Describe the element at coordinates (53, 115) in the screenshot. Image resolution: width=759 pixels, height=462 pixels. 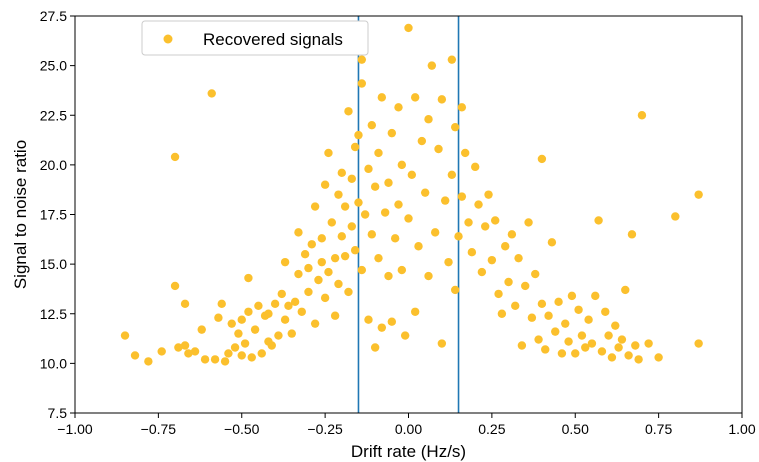
I see `y-tick-label: 22.5` at that location.